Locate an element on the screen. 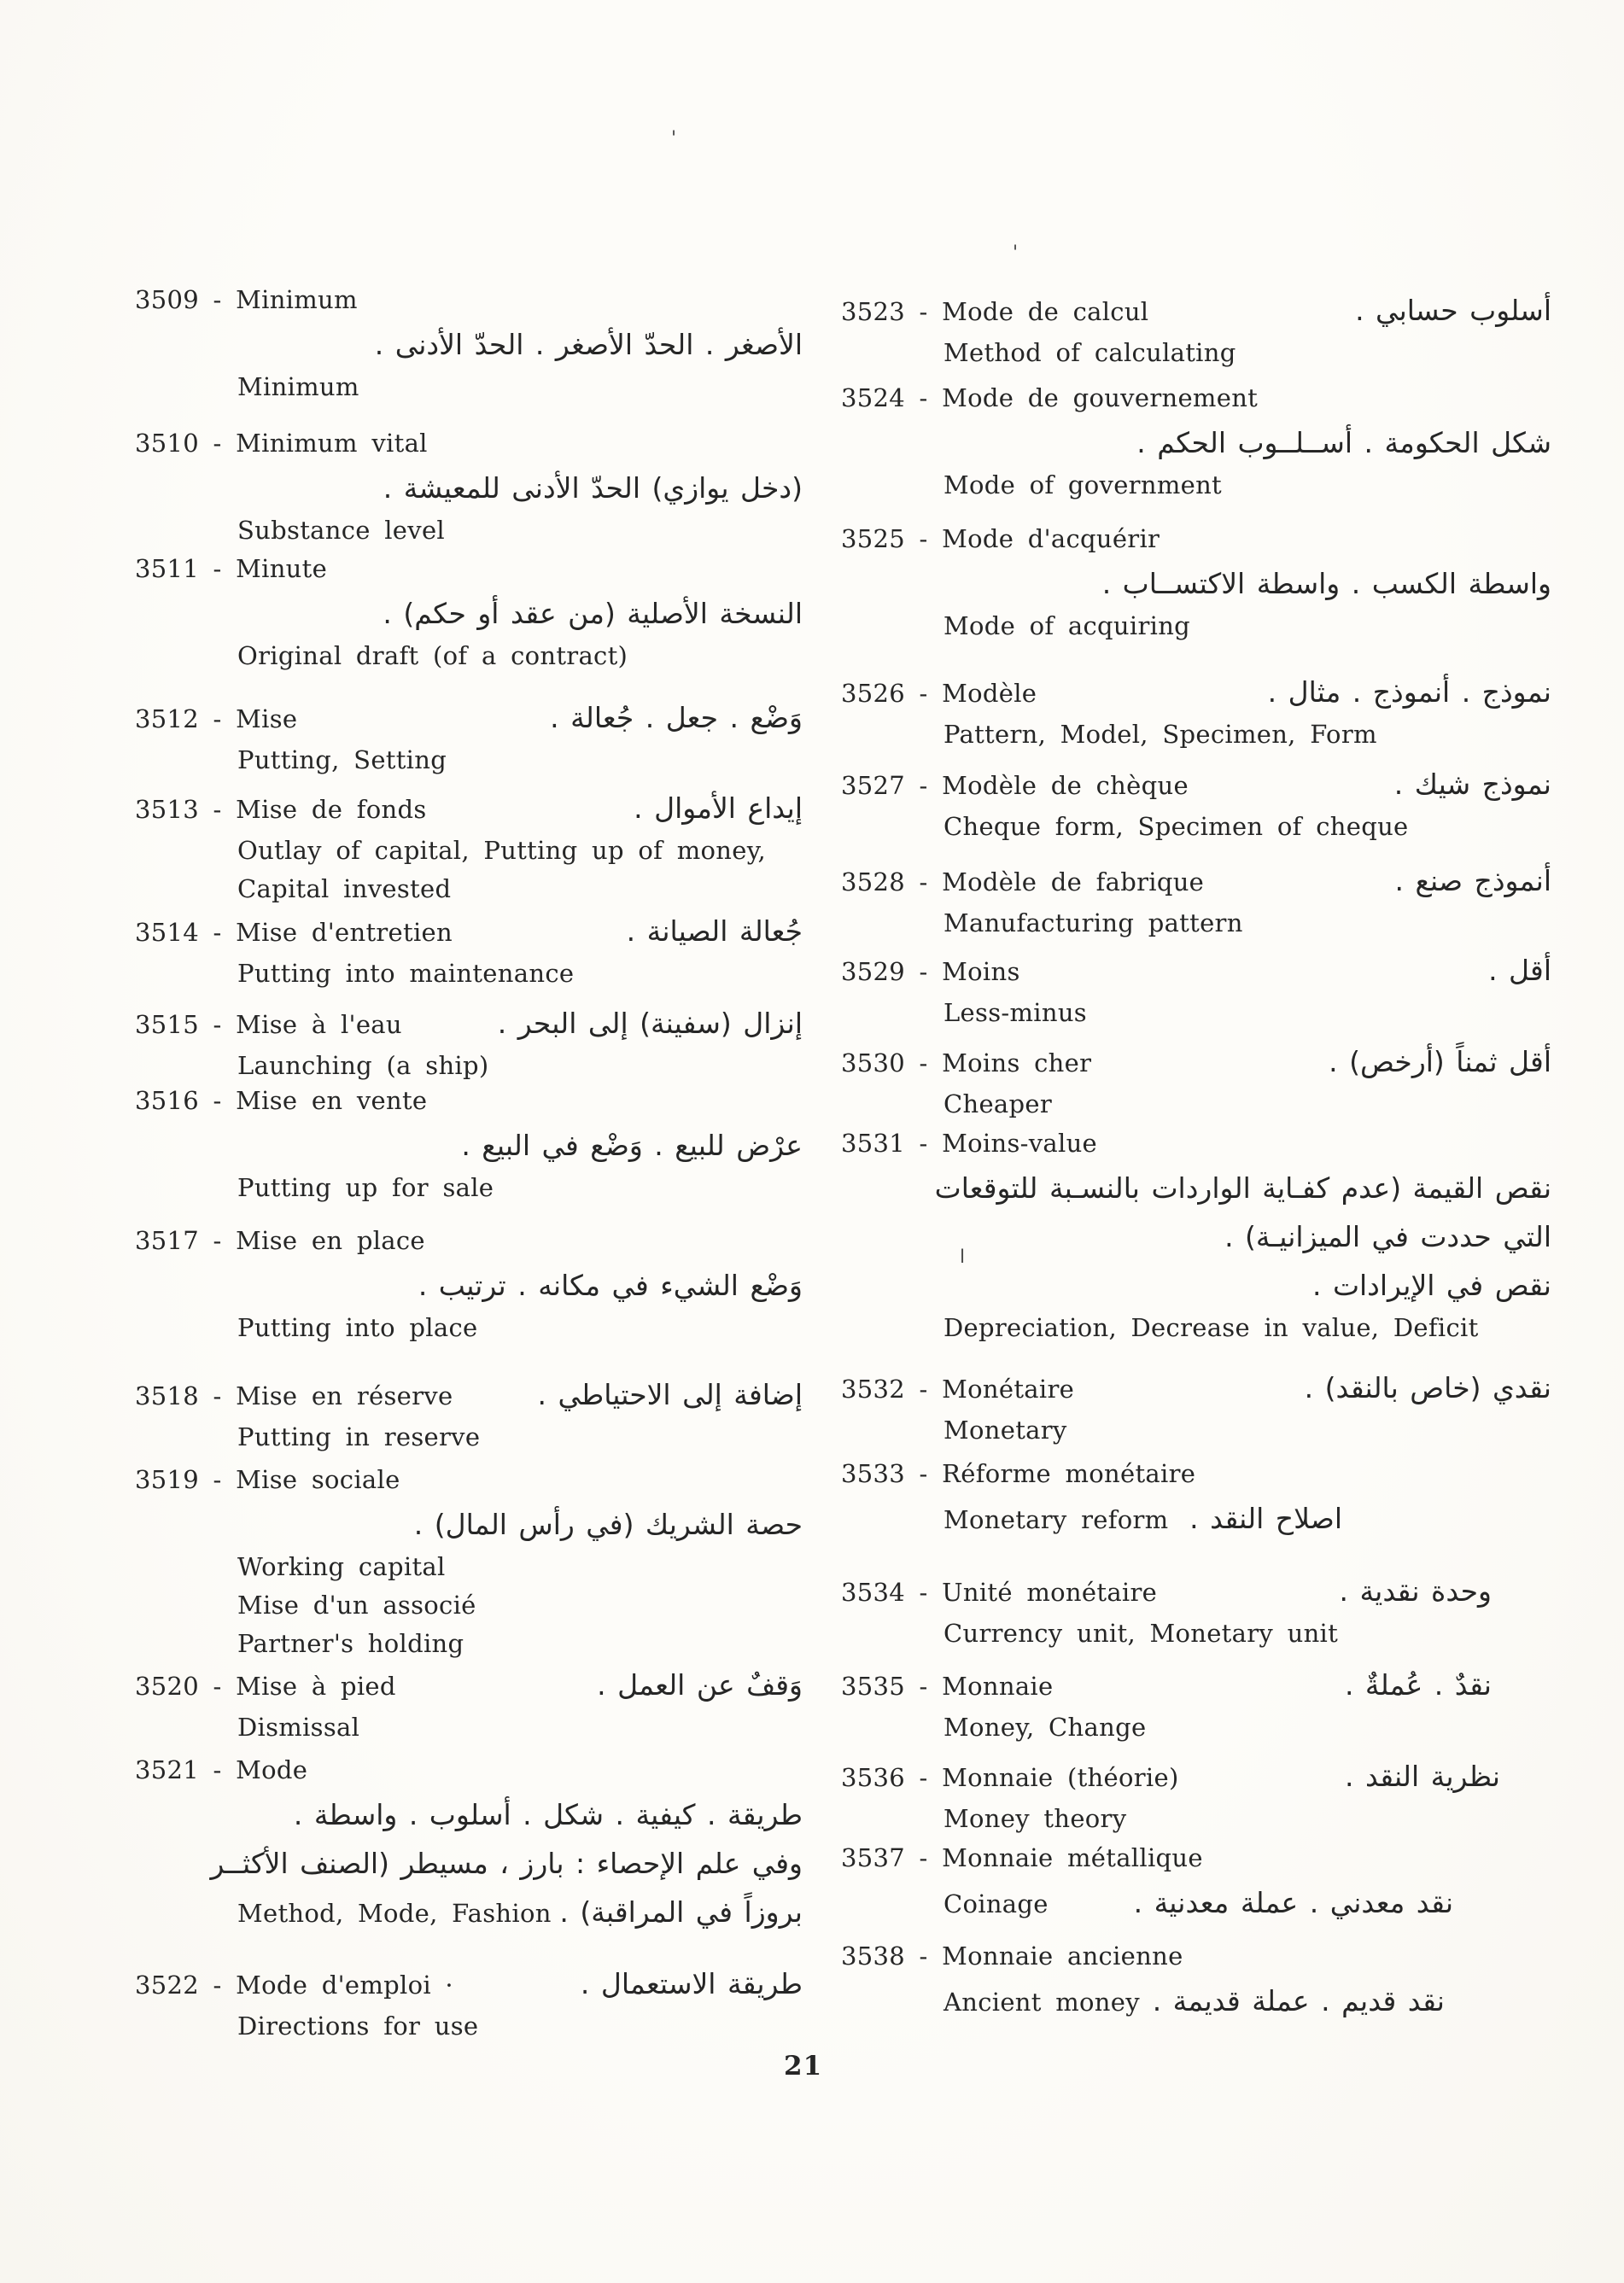 The width and height of the screenshot is (1624, 2283). entry-line: Less-minus is located at coordinates (1196, 1014).